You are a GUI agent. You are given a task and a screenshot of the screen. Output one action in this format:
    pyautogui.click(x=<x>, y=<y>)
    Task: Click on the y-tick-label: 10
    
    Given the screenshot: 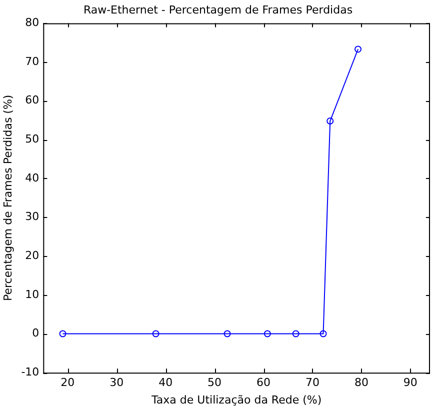 What is the action you would take?
    pyautogui.click(x=32, y=294)
    